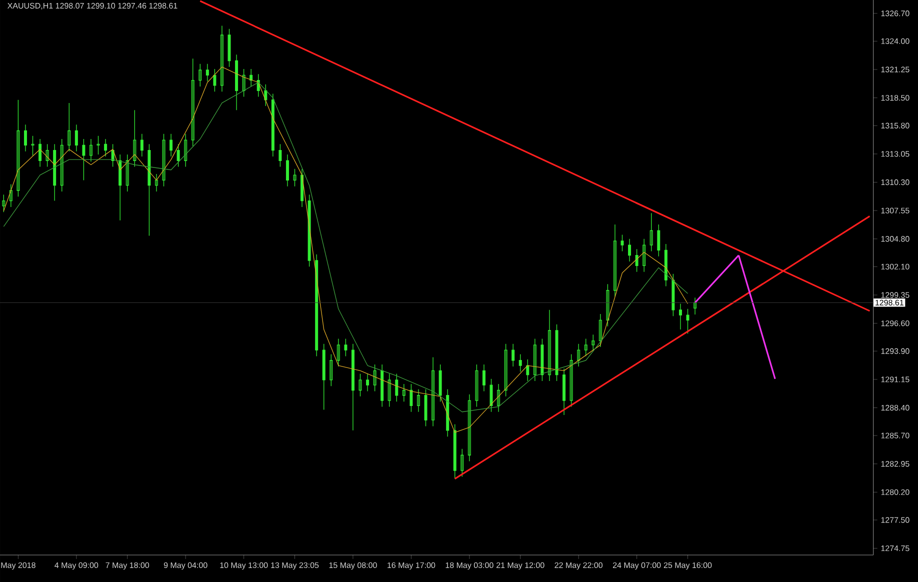 Image resolution: width=918 pixels, height=582 pixels. Describe the element at coordinates (895, 407) in the screenshot. I see `y-tick-label: 1288.40` at that location.